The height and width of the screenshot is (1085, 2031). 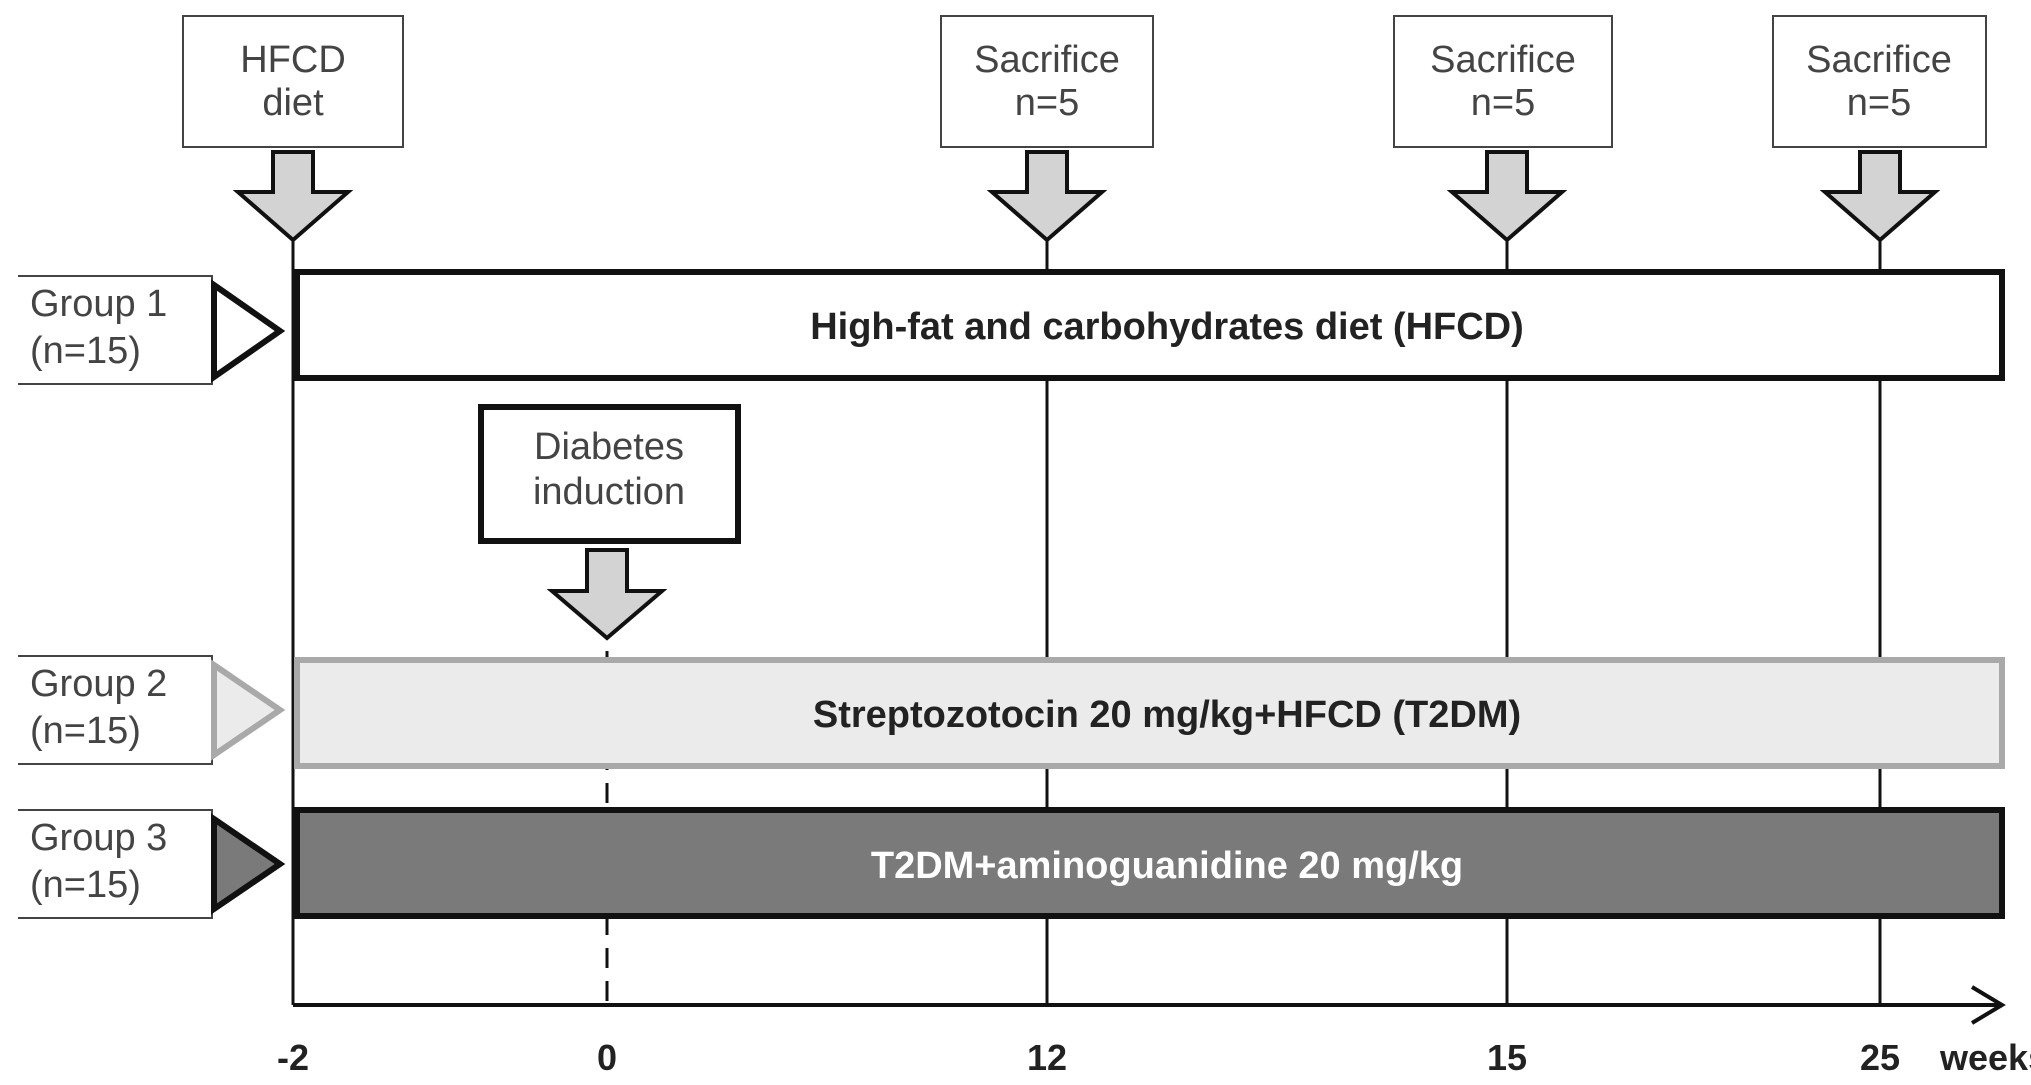 I want to click on group-2-pointer-icon, so click(x=248, y=710).